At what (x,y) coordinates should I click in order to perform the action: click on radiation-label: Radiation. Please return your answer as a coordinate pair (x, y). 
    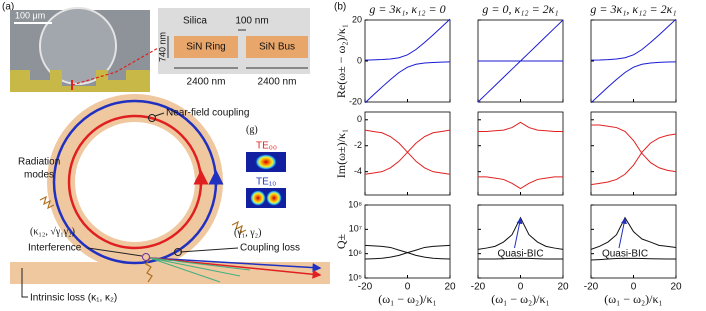
    Looking at the image, I should click on (39, 162).